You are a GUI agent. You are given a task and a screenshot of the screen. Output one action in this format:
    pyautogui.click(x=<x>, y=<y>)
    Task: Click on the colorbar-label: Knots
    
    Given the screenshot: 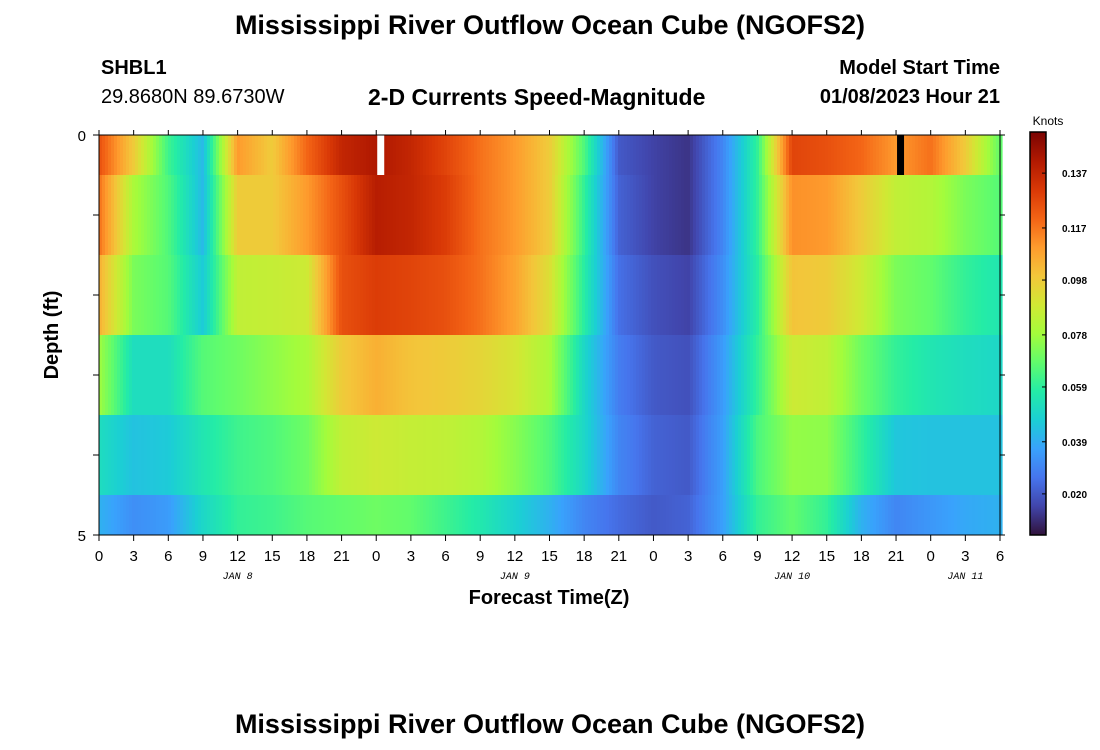 What is the action you would take?
    pyautogui.click(x=1048, y=121)
    